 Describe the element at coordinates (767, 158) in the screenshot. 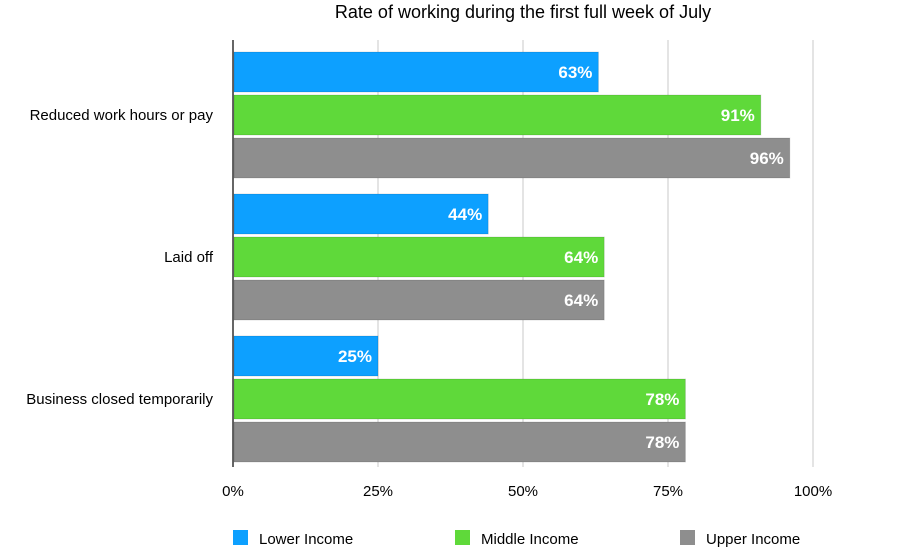

I see `bar-value-label: 96%` at that location.